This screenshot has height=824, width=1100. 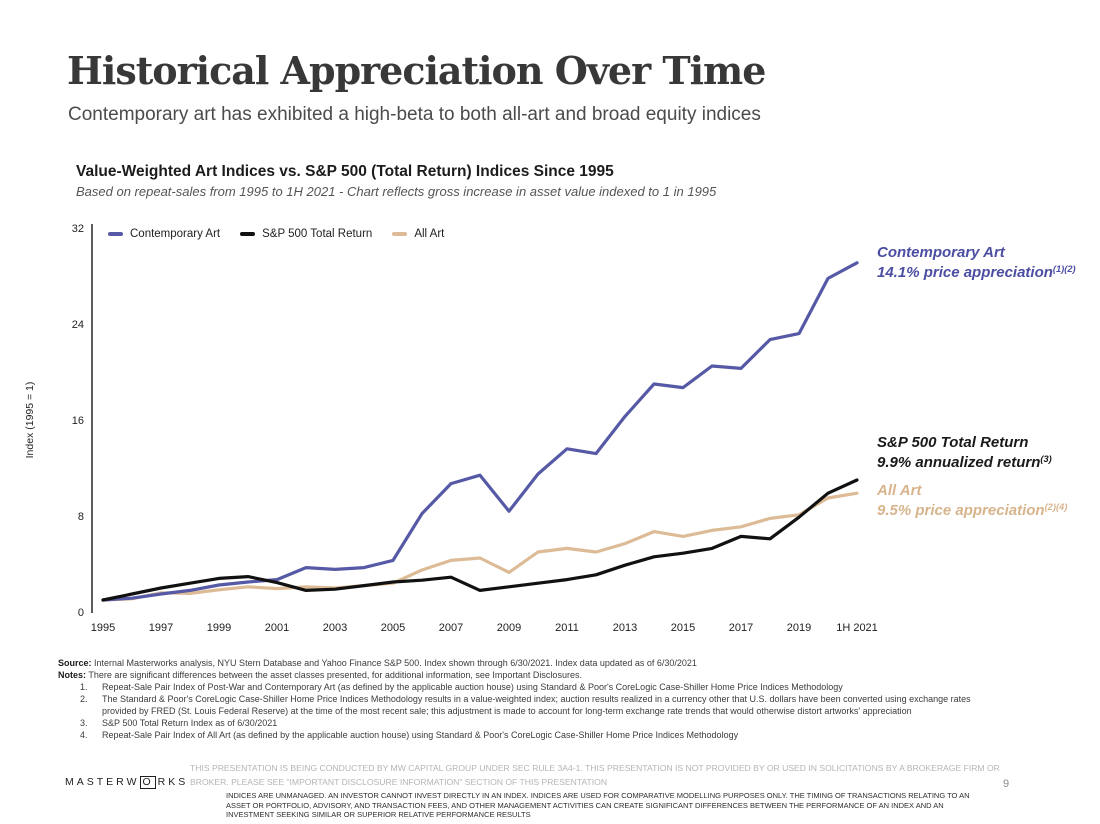 What do you see at coordinates (400, 234) in the screenshot?
I see `all-art-swatch-icon` at bounding box center [400, 234].